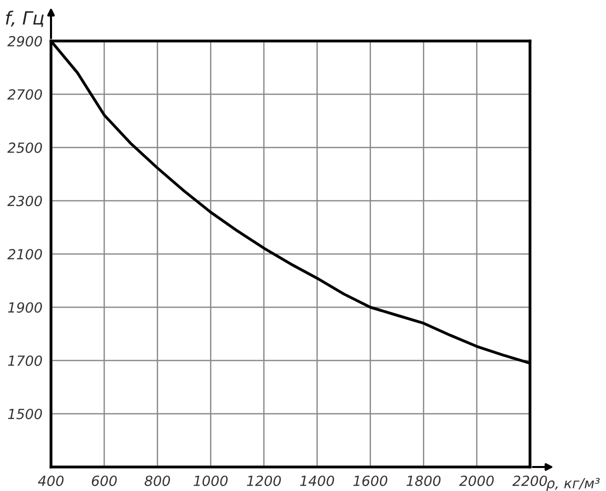 Image resolution: width=606 pixels, height=491 pixels. What do you see at coordinates (24, 147) in the screenshot?
I see `y-tick-label: 2500` at bounding box center [24, 147].